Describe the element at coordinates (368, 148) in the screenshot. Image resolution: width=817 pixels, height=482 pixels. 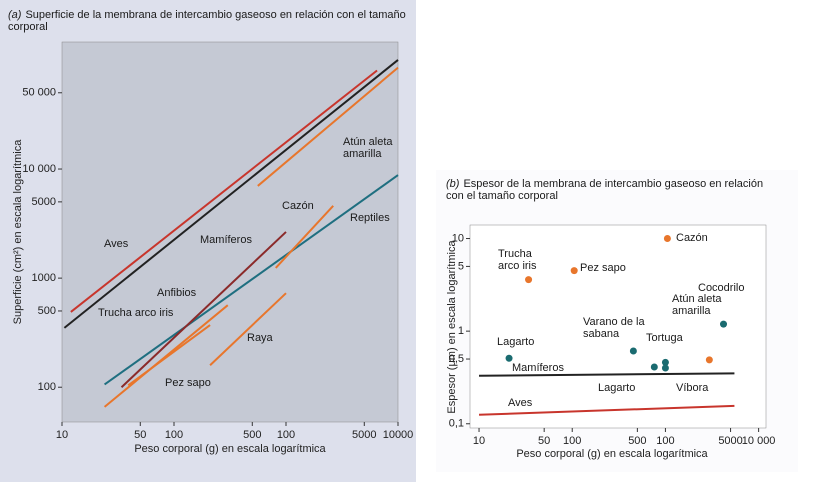
I see `series-label: Atún aleta amarilla` at that location.